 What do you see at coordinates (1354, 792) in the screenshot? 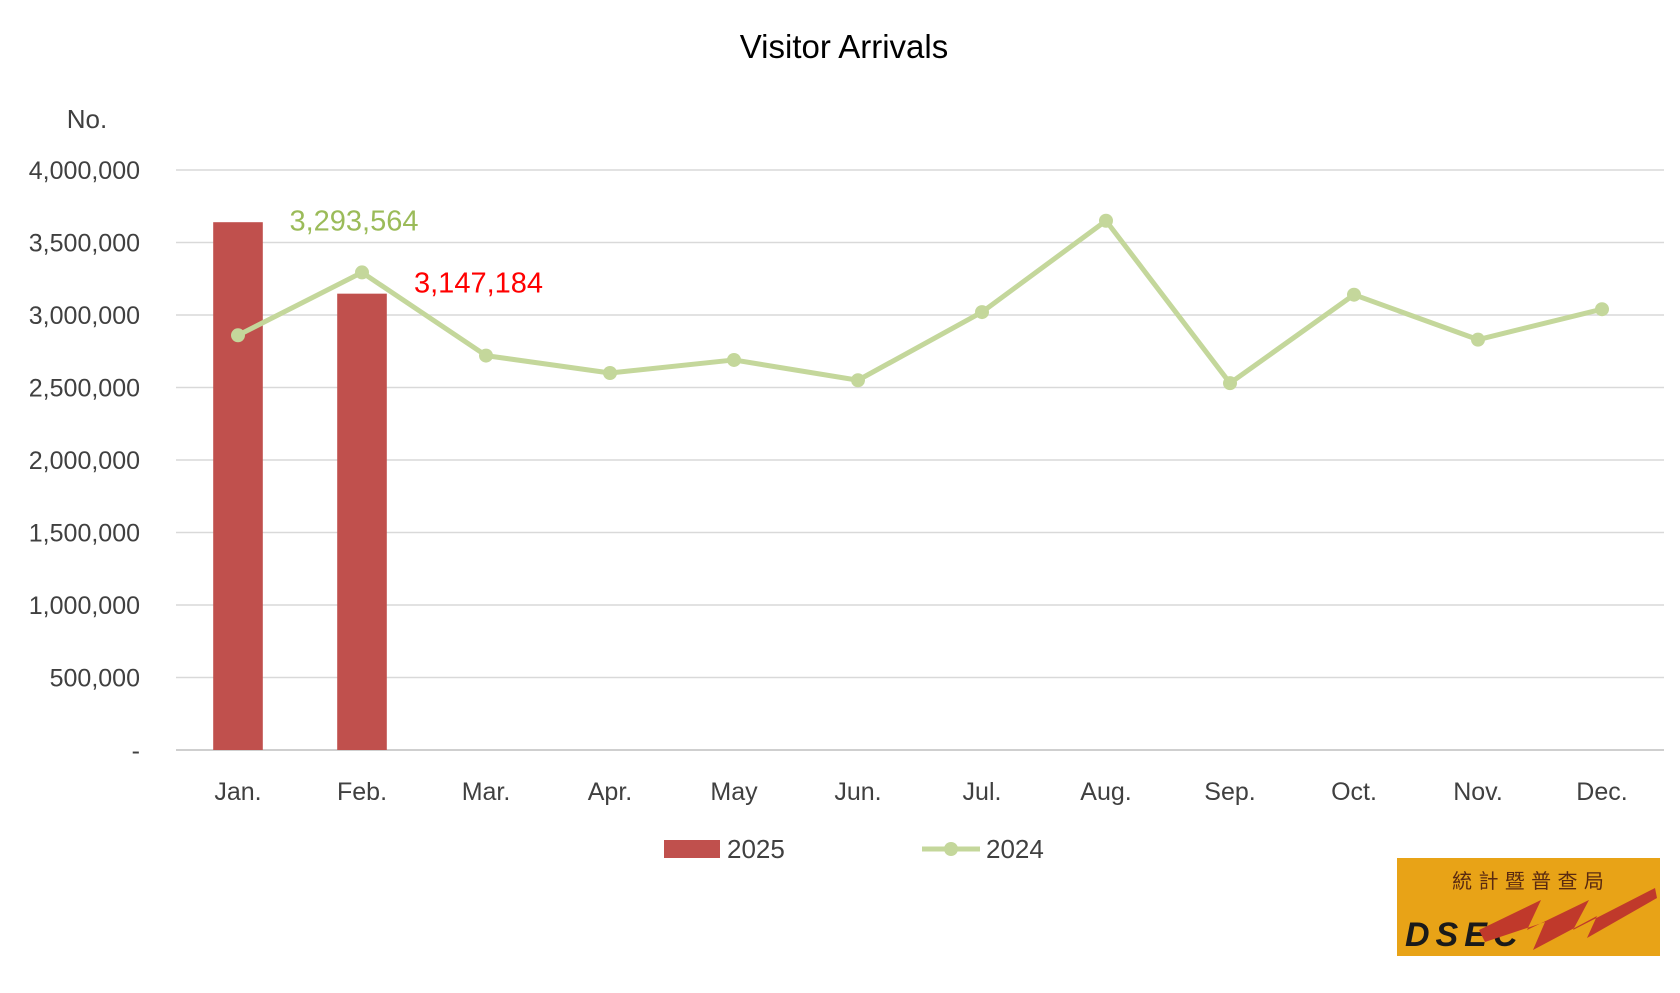
I see `x-tick-label: Oct.` at bounding box center [1354, 792].